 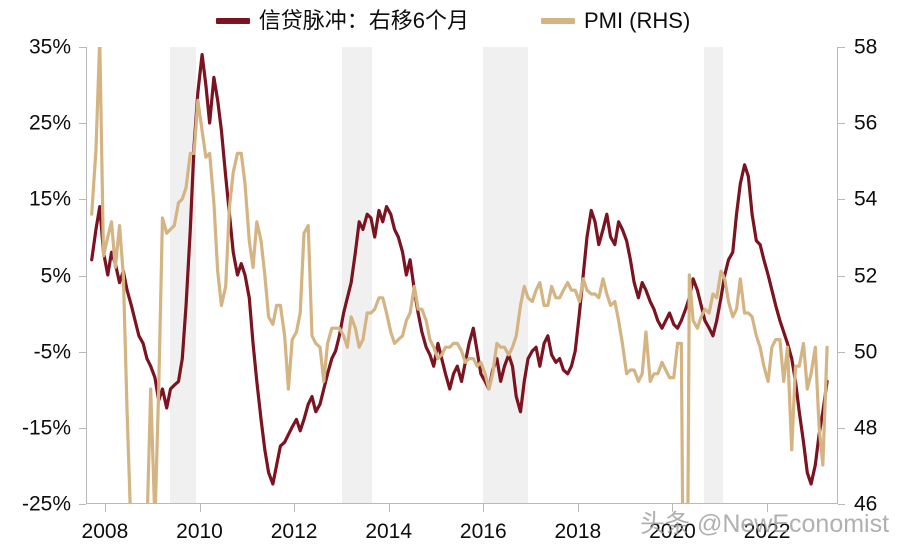 I want to click on chart-legend: 信贷脉冲：右移6个月 PMI (RHS), so click(x=453, y=21).